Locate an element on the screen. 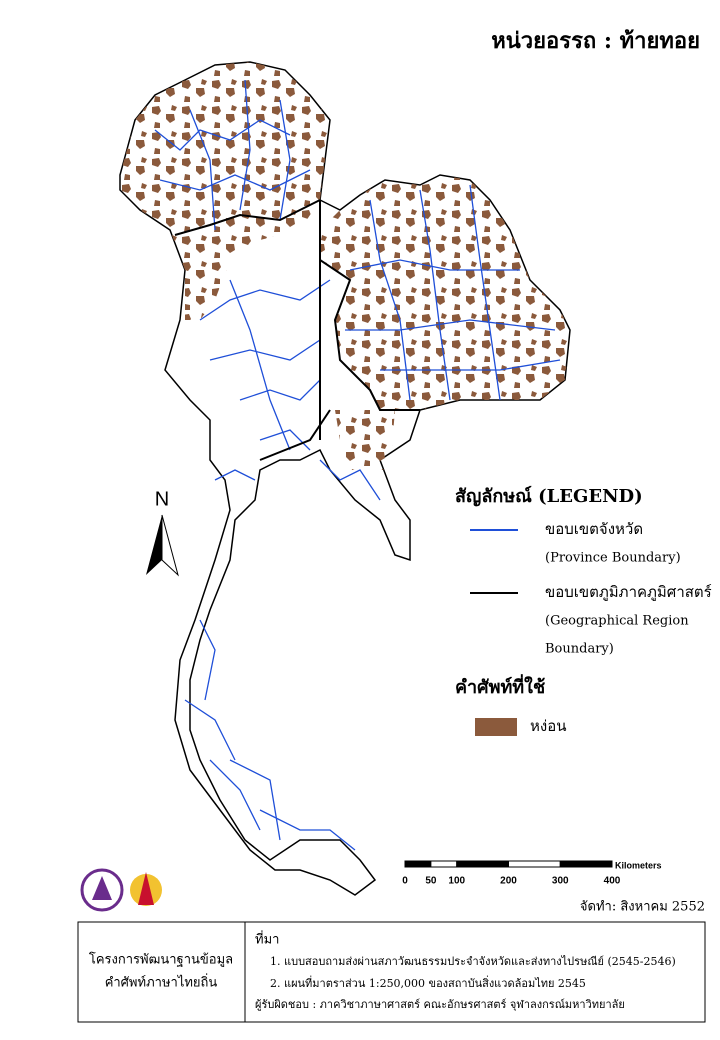 The image size is (720, 1040). terms-title: คำศัพท์ที่ใช้ is located at coordinates (500, 686).